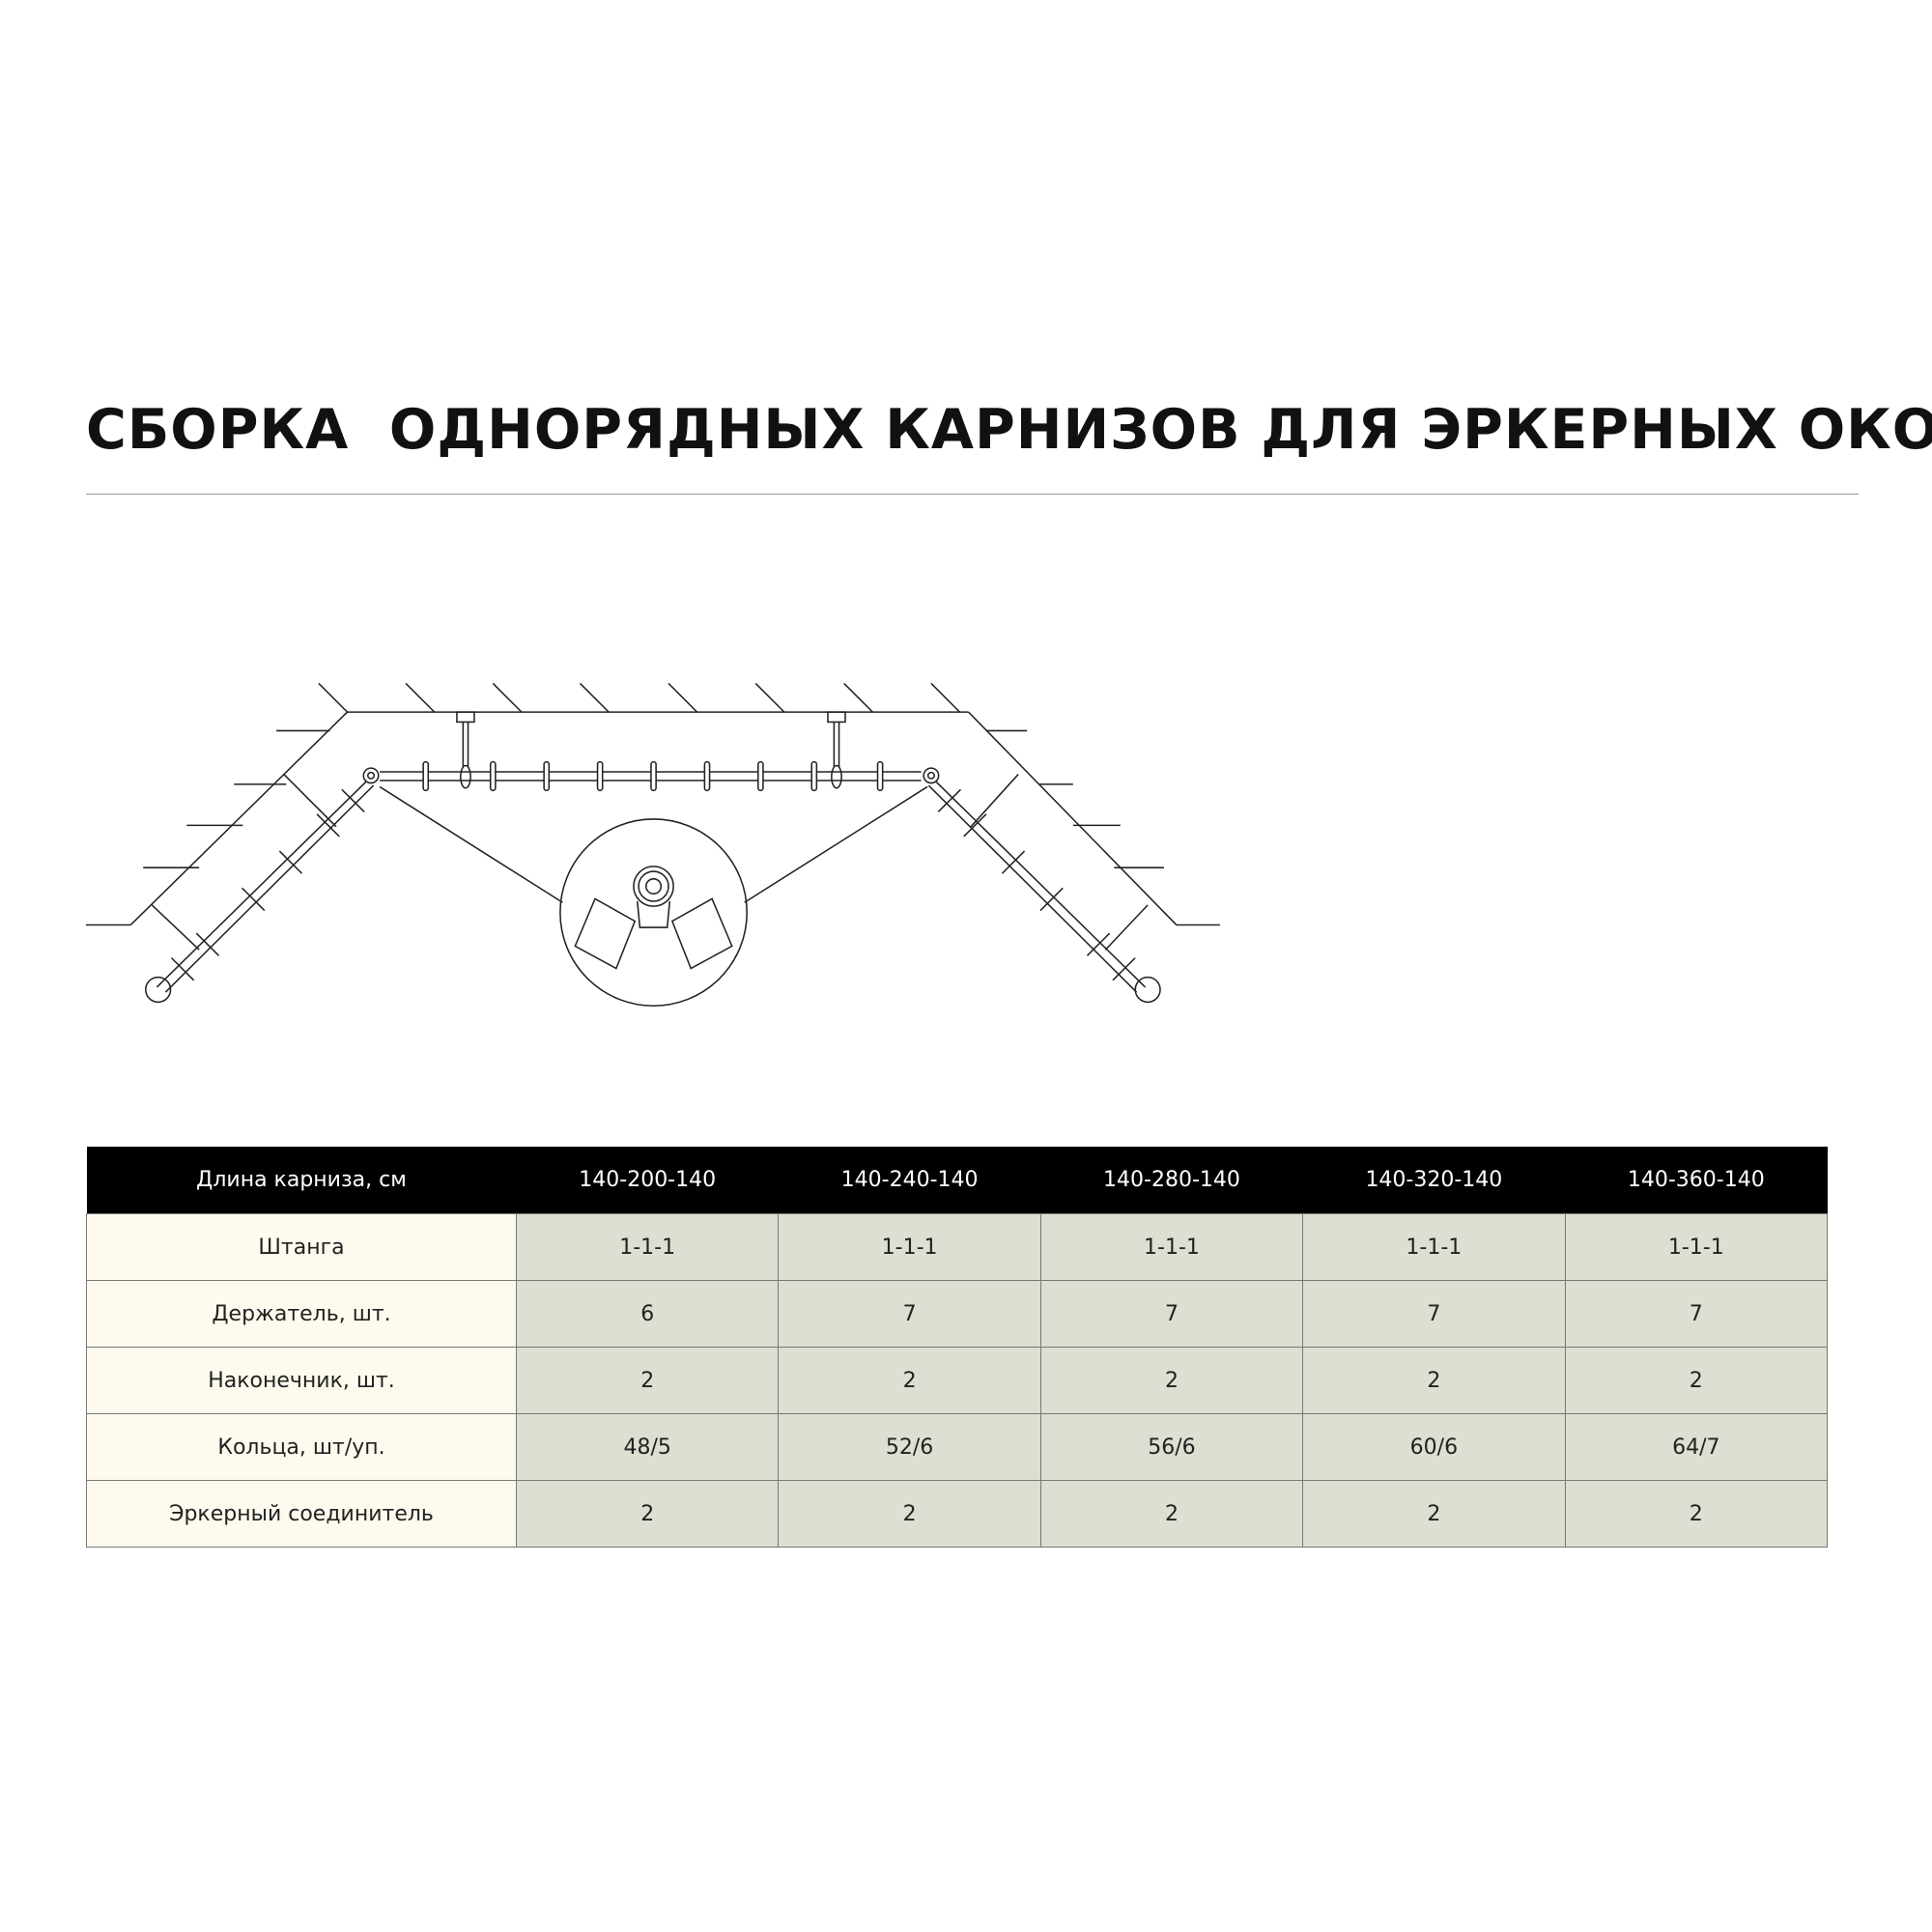  Describe the element at coordinates (909, 1180) in the screenshot. I see `column-header: 140-240-140` at that location.